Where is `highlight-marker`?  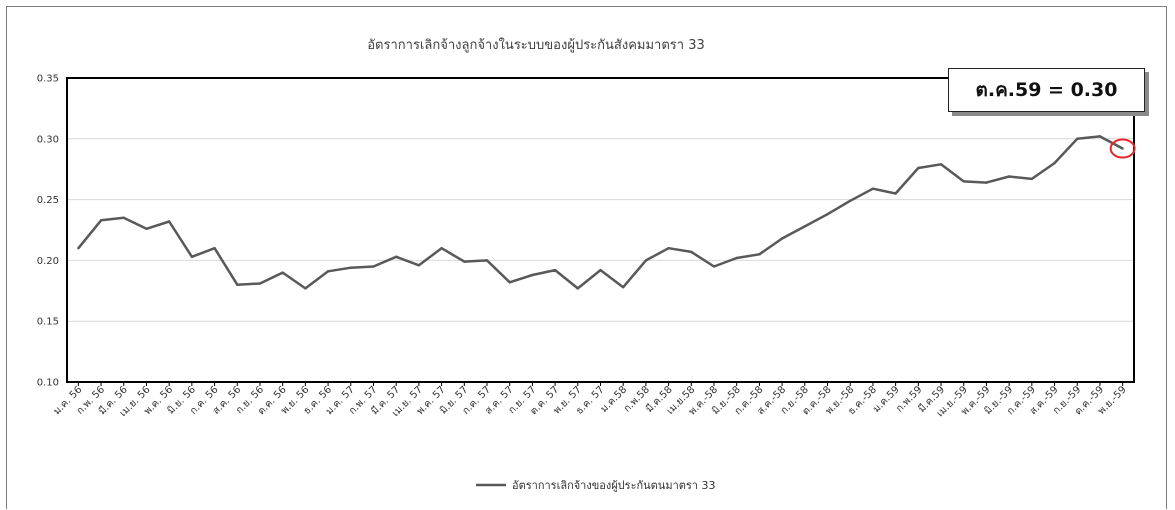 highlight-marker is located at coordinates (1122, 148).